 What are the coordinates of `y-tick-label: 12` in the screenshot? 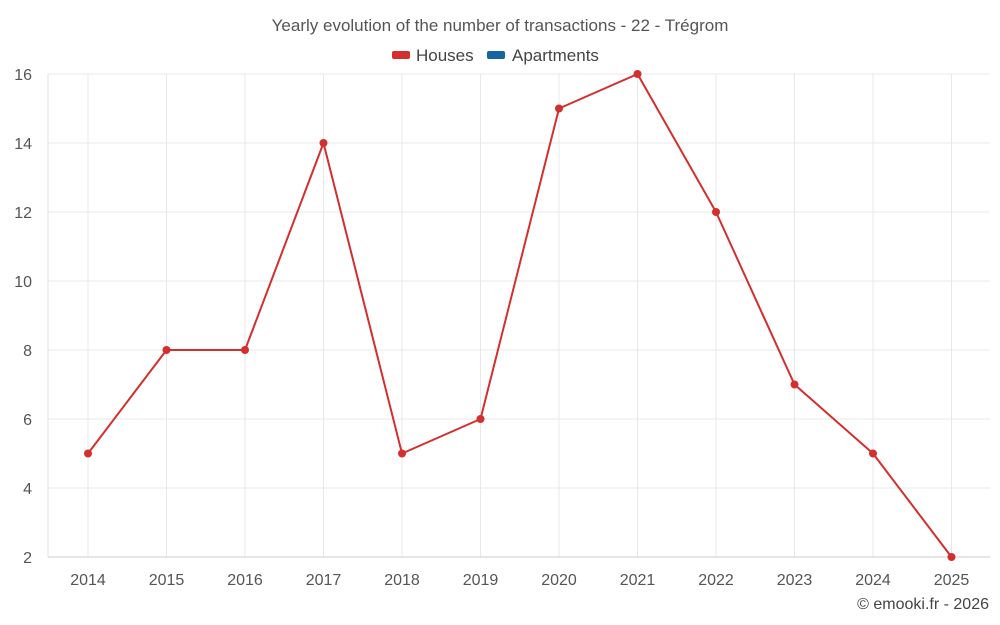 It's located at (23, 213).